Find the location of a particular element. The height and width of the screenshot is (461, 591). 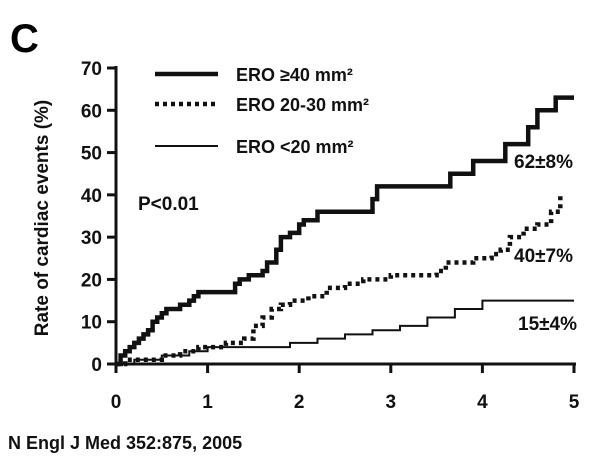

y-tick-label: 70 is located at coordinates (91, 69).